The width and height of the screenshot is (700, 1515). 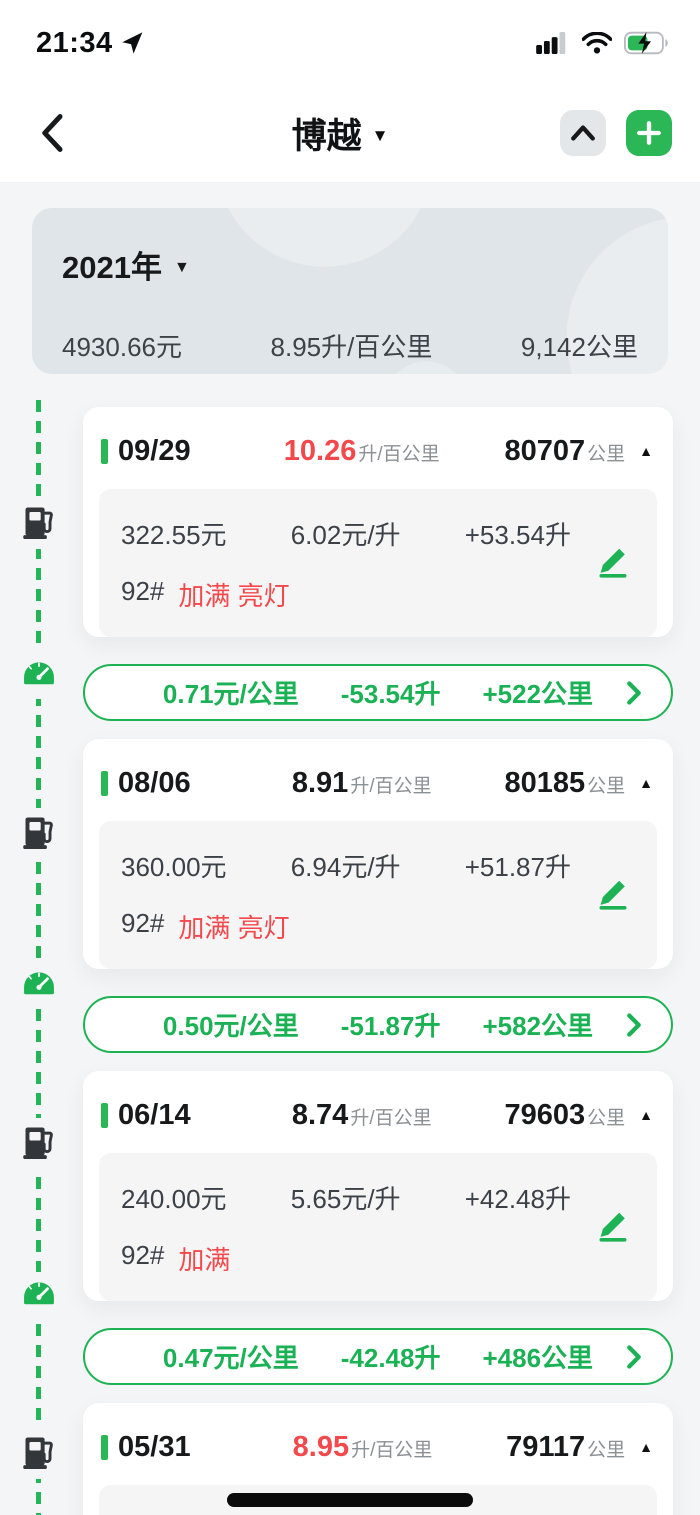 What do you see at coordinates (551, 43) in the screenshot?
I see `cellular-signal-icon` at bounding box center [551, 43].